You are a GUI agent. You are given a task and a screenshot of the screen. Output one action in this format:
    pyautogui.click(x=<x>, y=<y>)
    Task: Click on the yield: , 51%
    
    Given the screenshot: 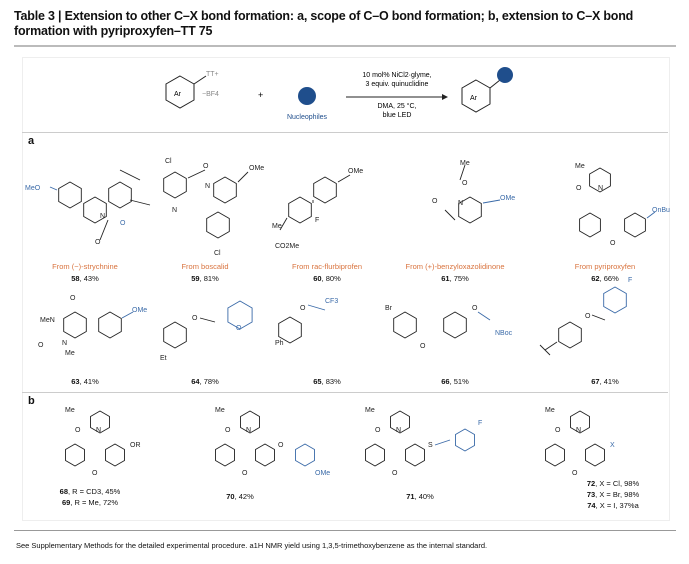 What is the action you would take?
    pyautogui.click(x=459, y=381)
    